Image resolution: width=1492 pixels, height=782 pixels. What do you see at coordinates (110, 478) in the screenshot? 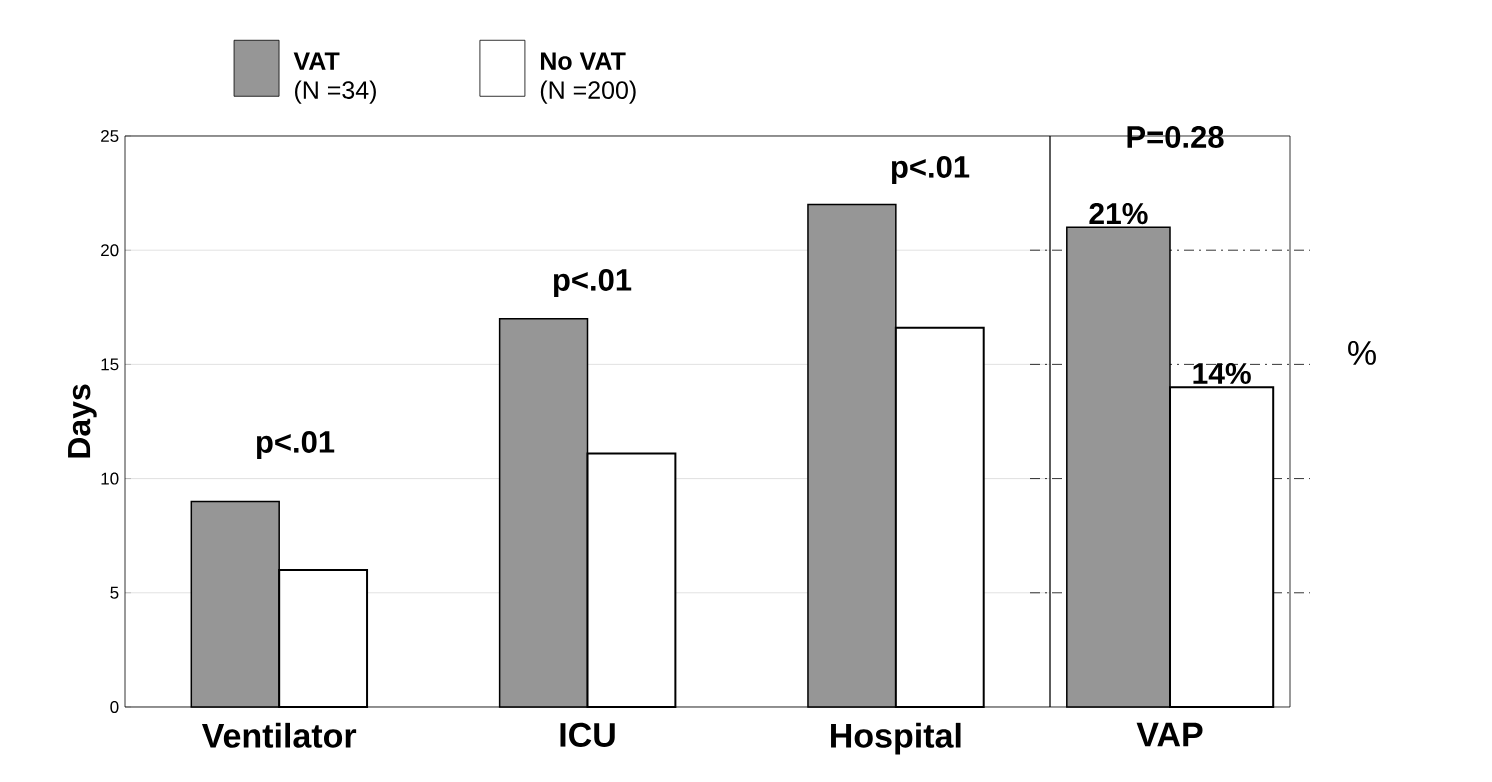
I see `y-tick-label: 10` at bounding box center [110, 478].